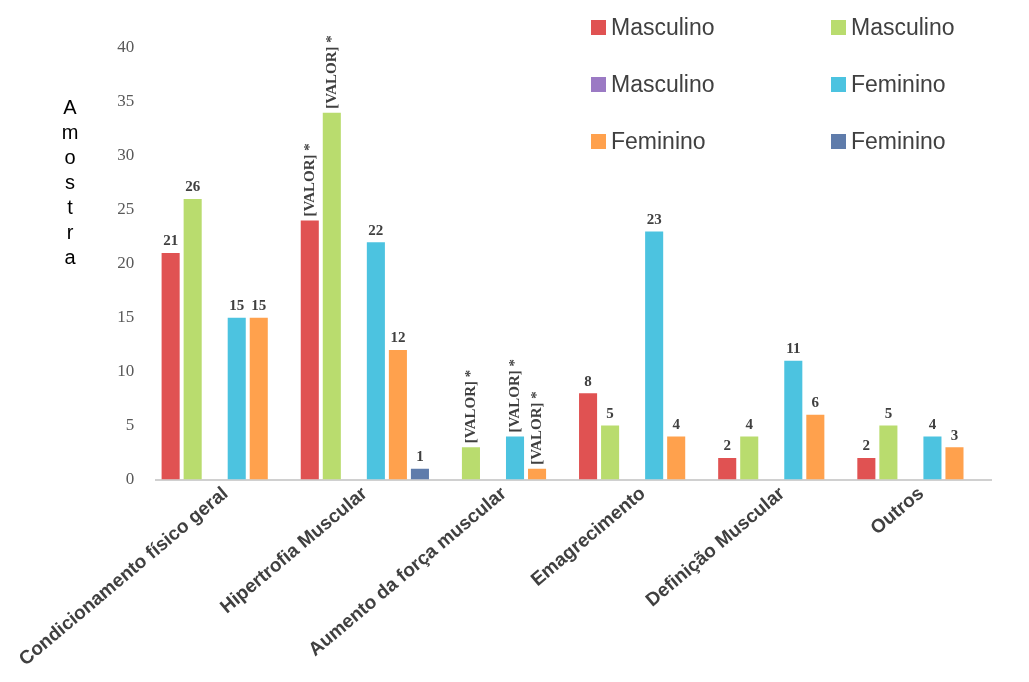 Image resolution: width=1029 pixels, height=682 pixels. I want to click on y-tick-label: 40, so click(126, 47).